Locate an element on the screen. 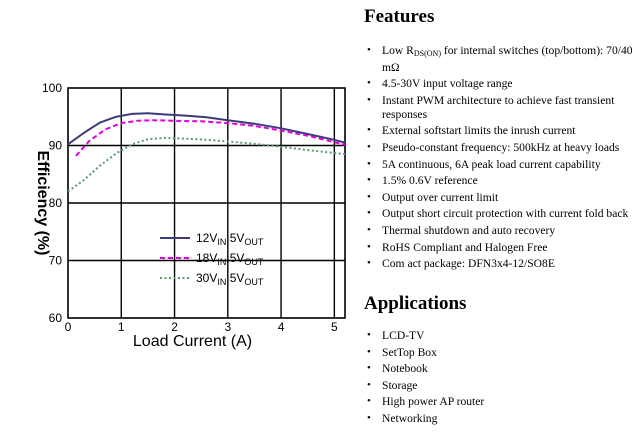 This screenshot has height=432, width=640. y-tick-label: 100 is located at coordinates (52, 88).